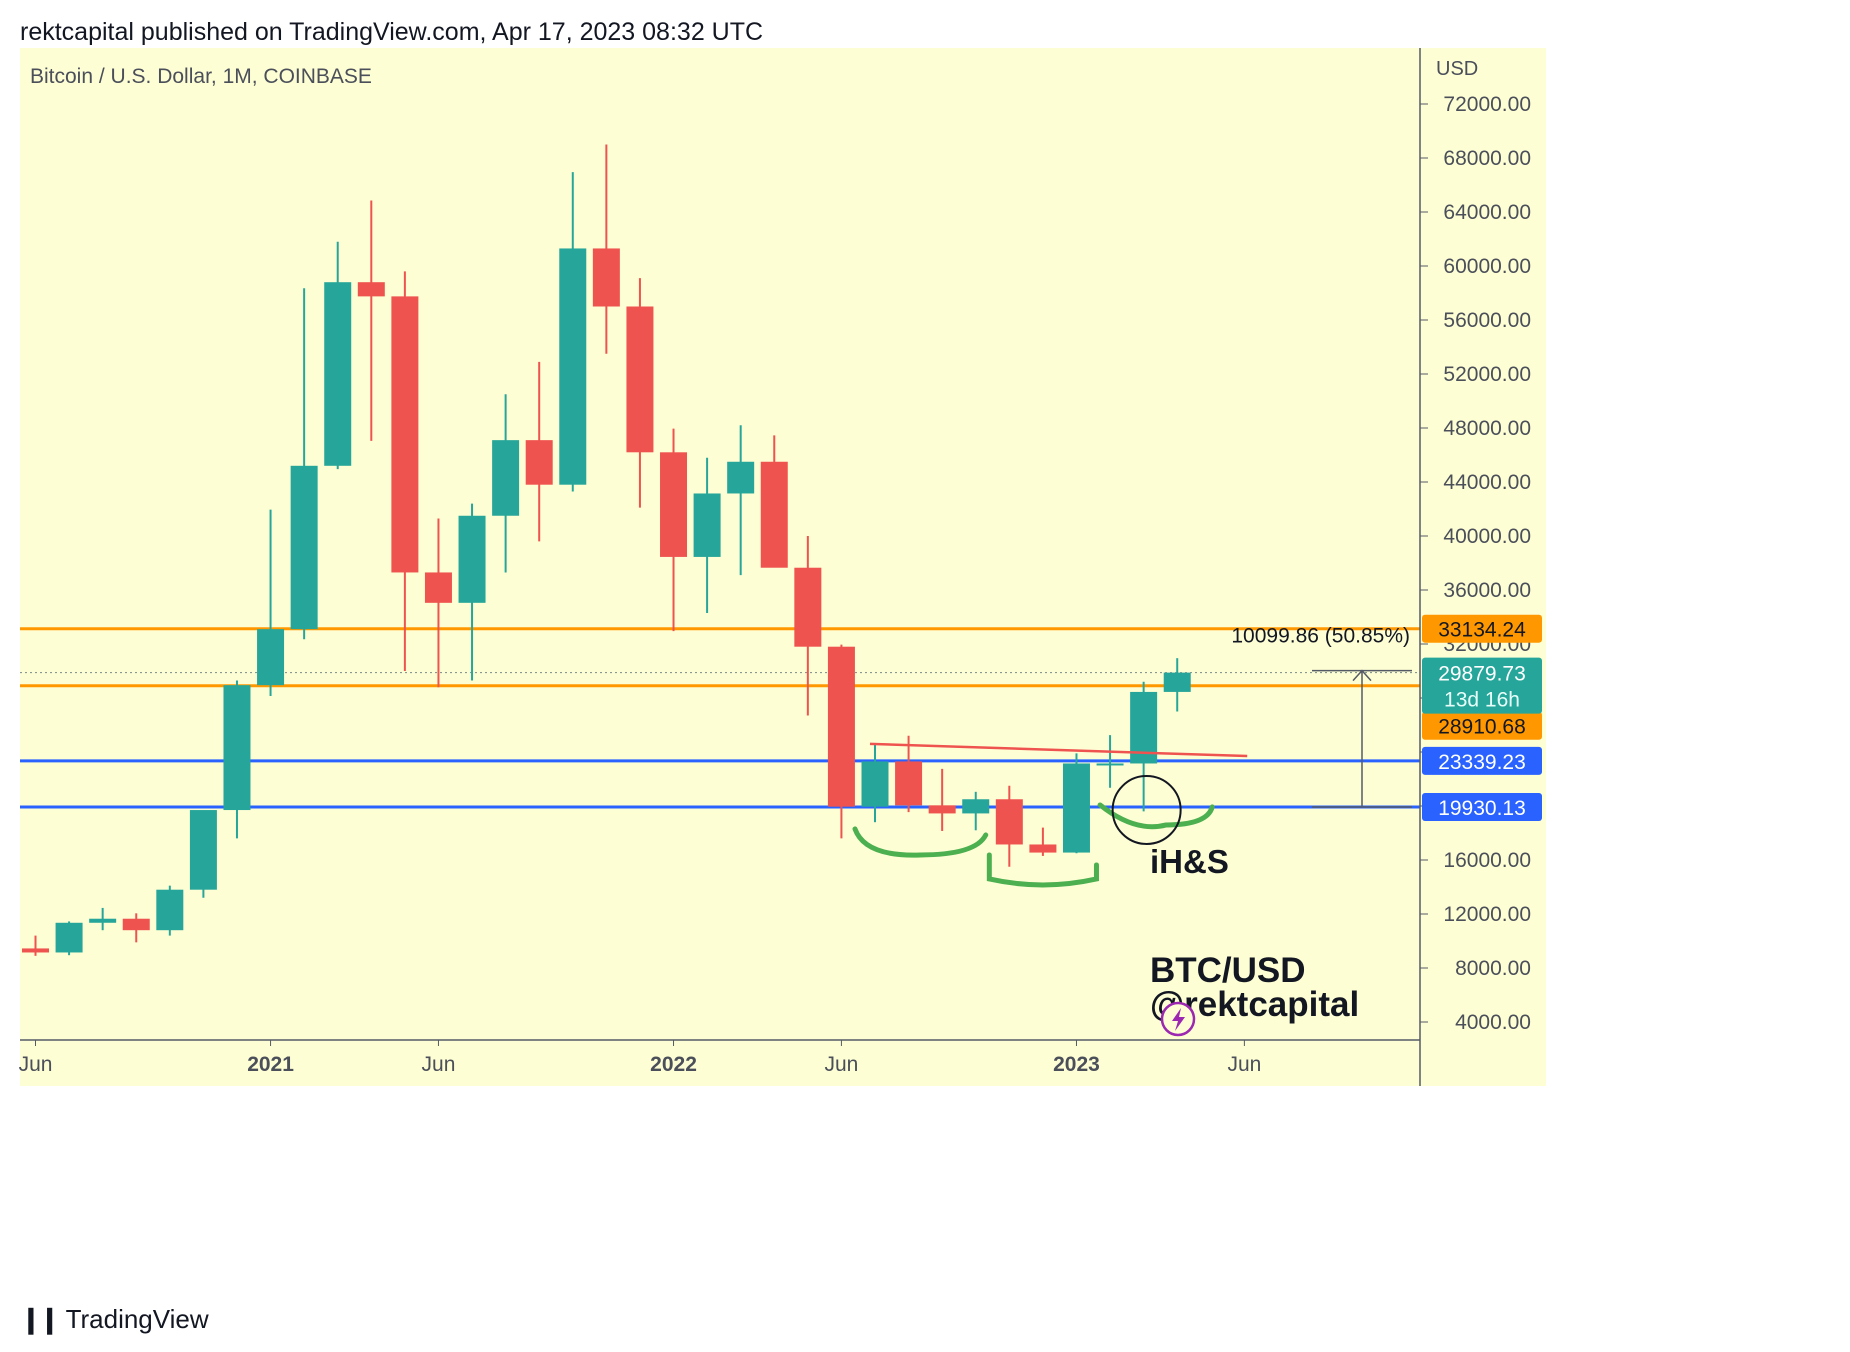 This screenshot has height=1352, width=1850. I want to click on level-badge-23339-bg, so click(1482, 760).